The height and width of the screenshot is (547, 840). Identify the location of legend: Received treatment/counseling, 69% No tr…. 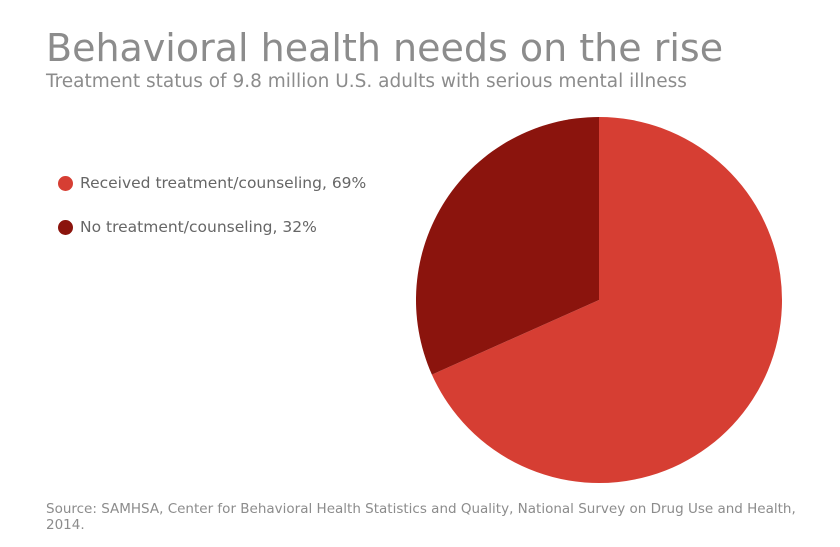
(212, 216).